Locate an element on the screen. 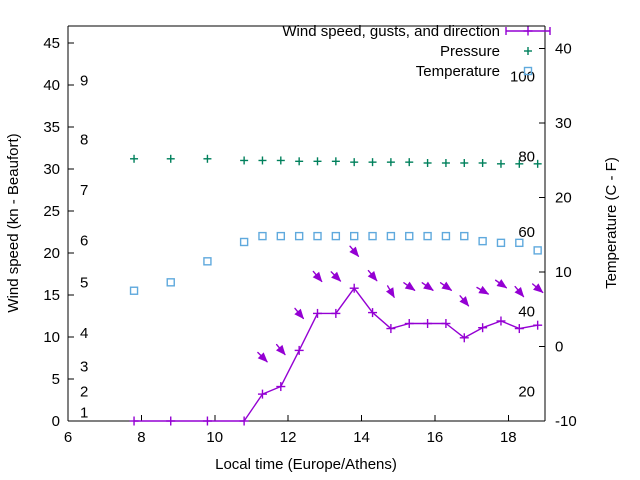  y-tick-label: 30 is located at coordinates (51, 169).